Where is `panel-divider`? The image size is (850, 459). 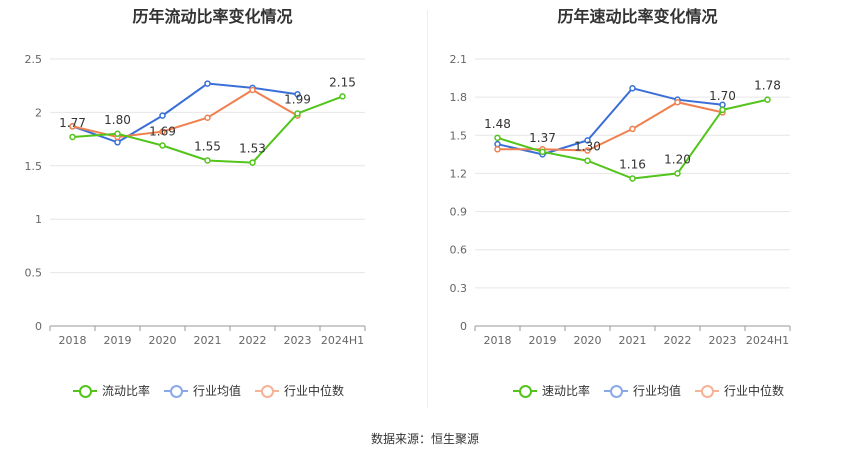
panel-divider is located at coordinates (427, 209).